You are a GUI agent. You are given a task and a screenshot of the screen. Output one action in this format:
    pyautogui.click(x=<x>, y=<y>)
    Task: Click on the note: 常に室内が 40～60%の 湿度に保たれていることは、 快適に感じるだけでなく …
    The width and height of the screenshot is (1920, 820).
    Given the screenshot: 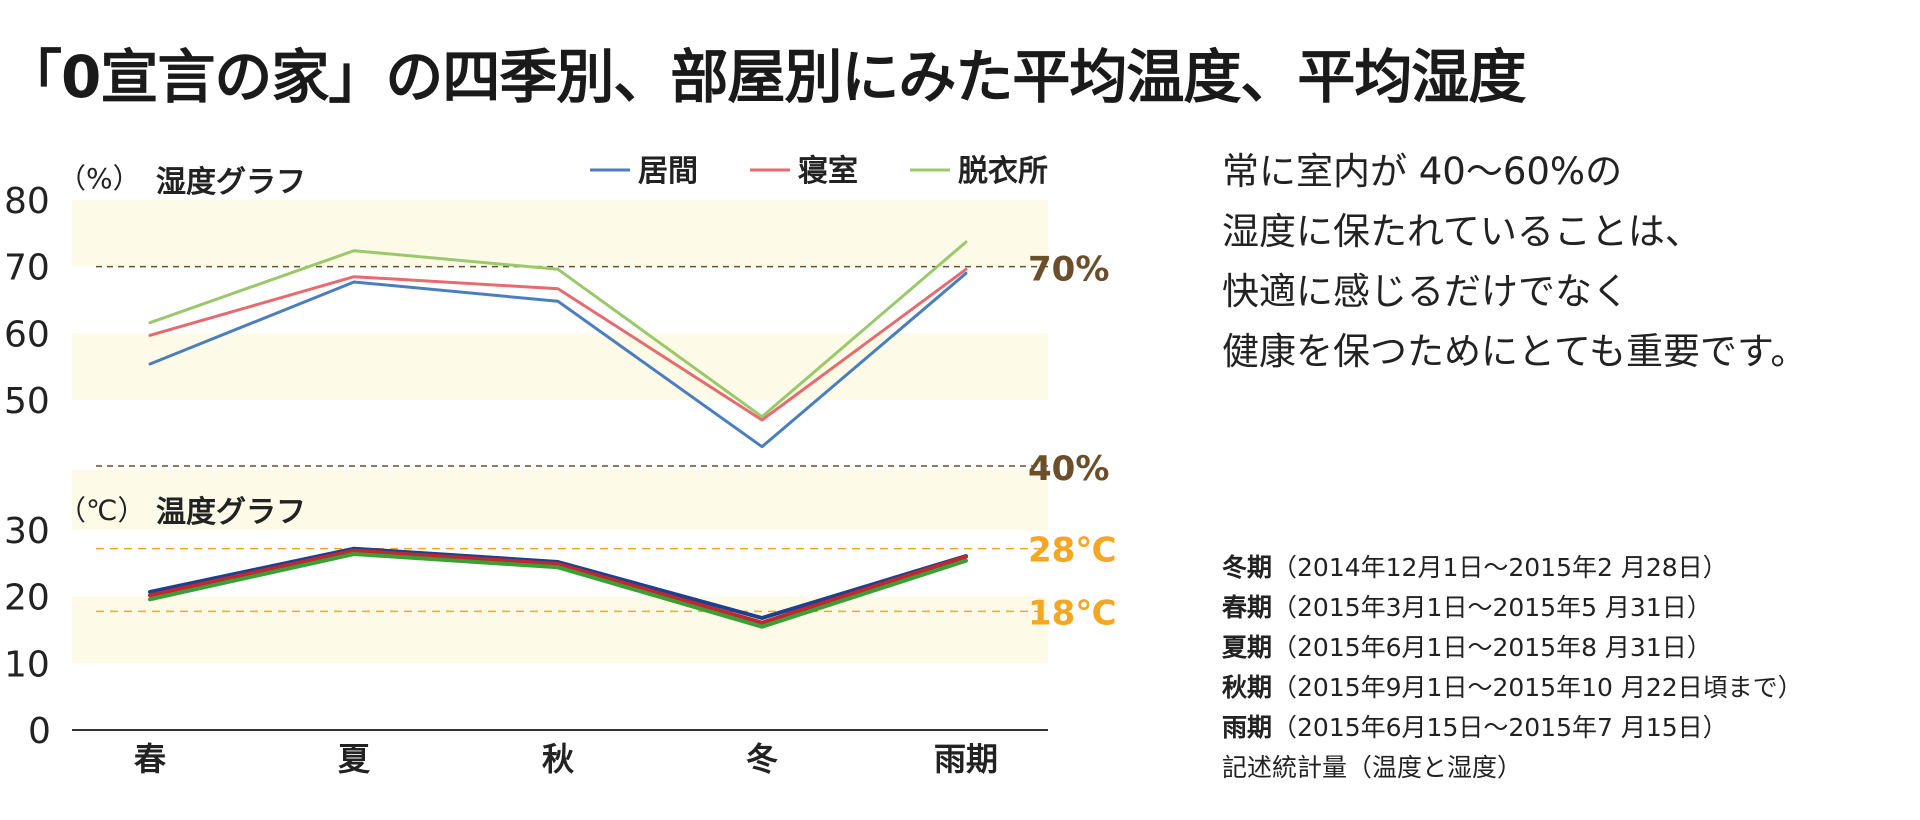 What is the action you would take?
    pyautogui.click(x=1514, y=262)
    